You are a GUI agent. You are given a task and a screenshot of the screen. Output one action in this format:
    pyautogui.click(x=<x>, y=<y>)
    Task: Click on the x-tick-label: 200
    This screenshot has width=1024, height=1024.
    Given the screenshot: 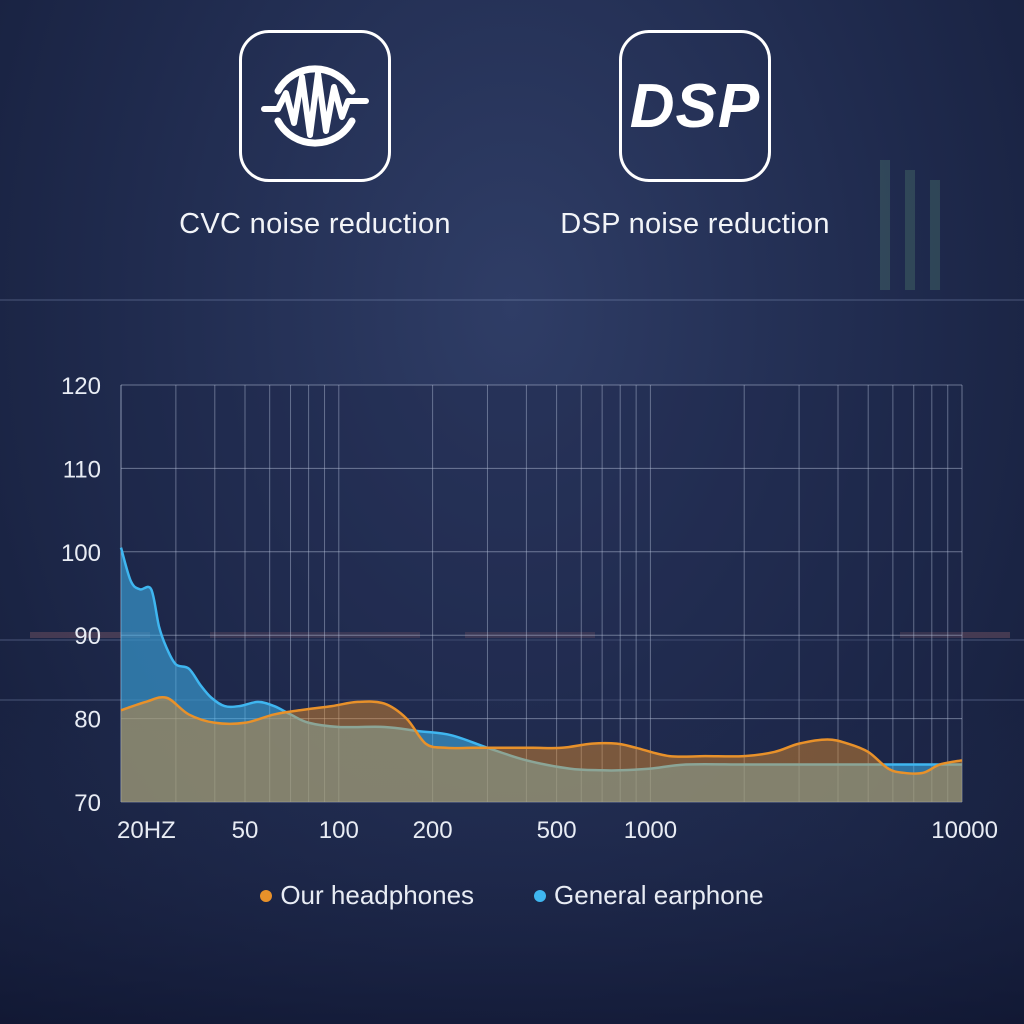 What is the action you would take?
    pyautogui.click(x=433, y=830)
    